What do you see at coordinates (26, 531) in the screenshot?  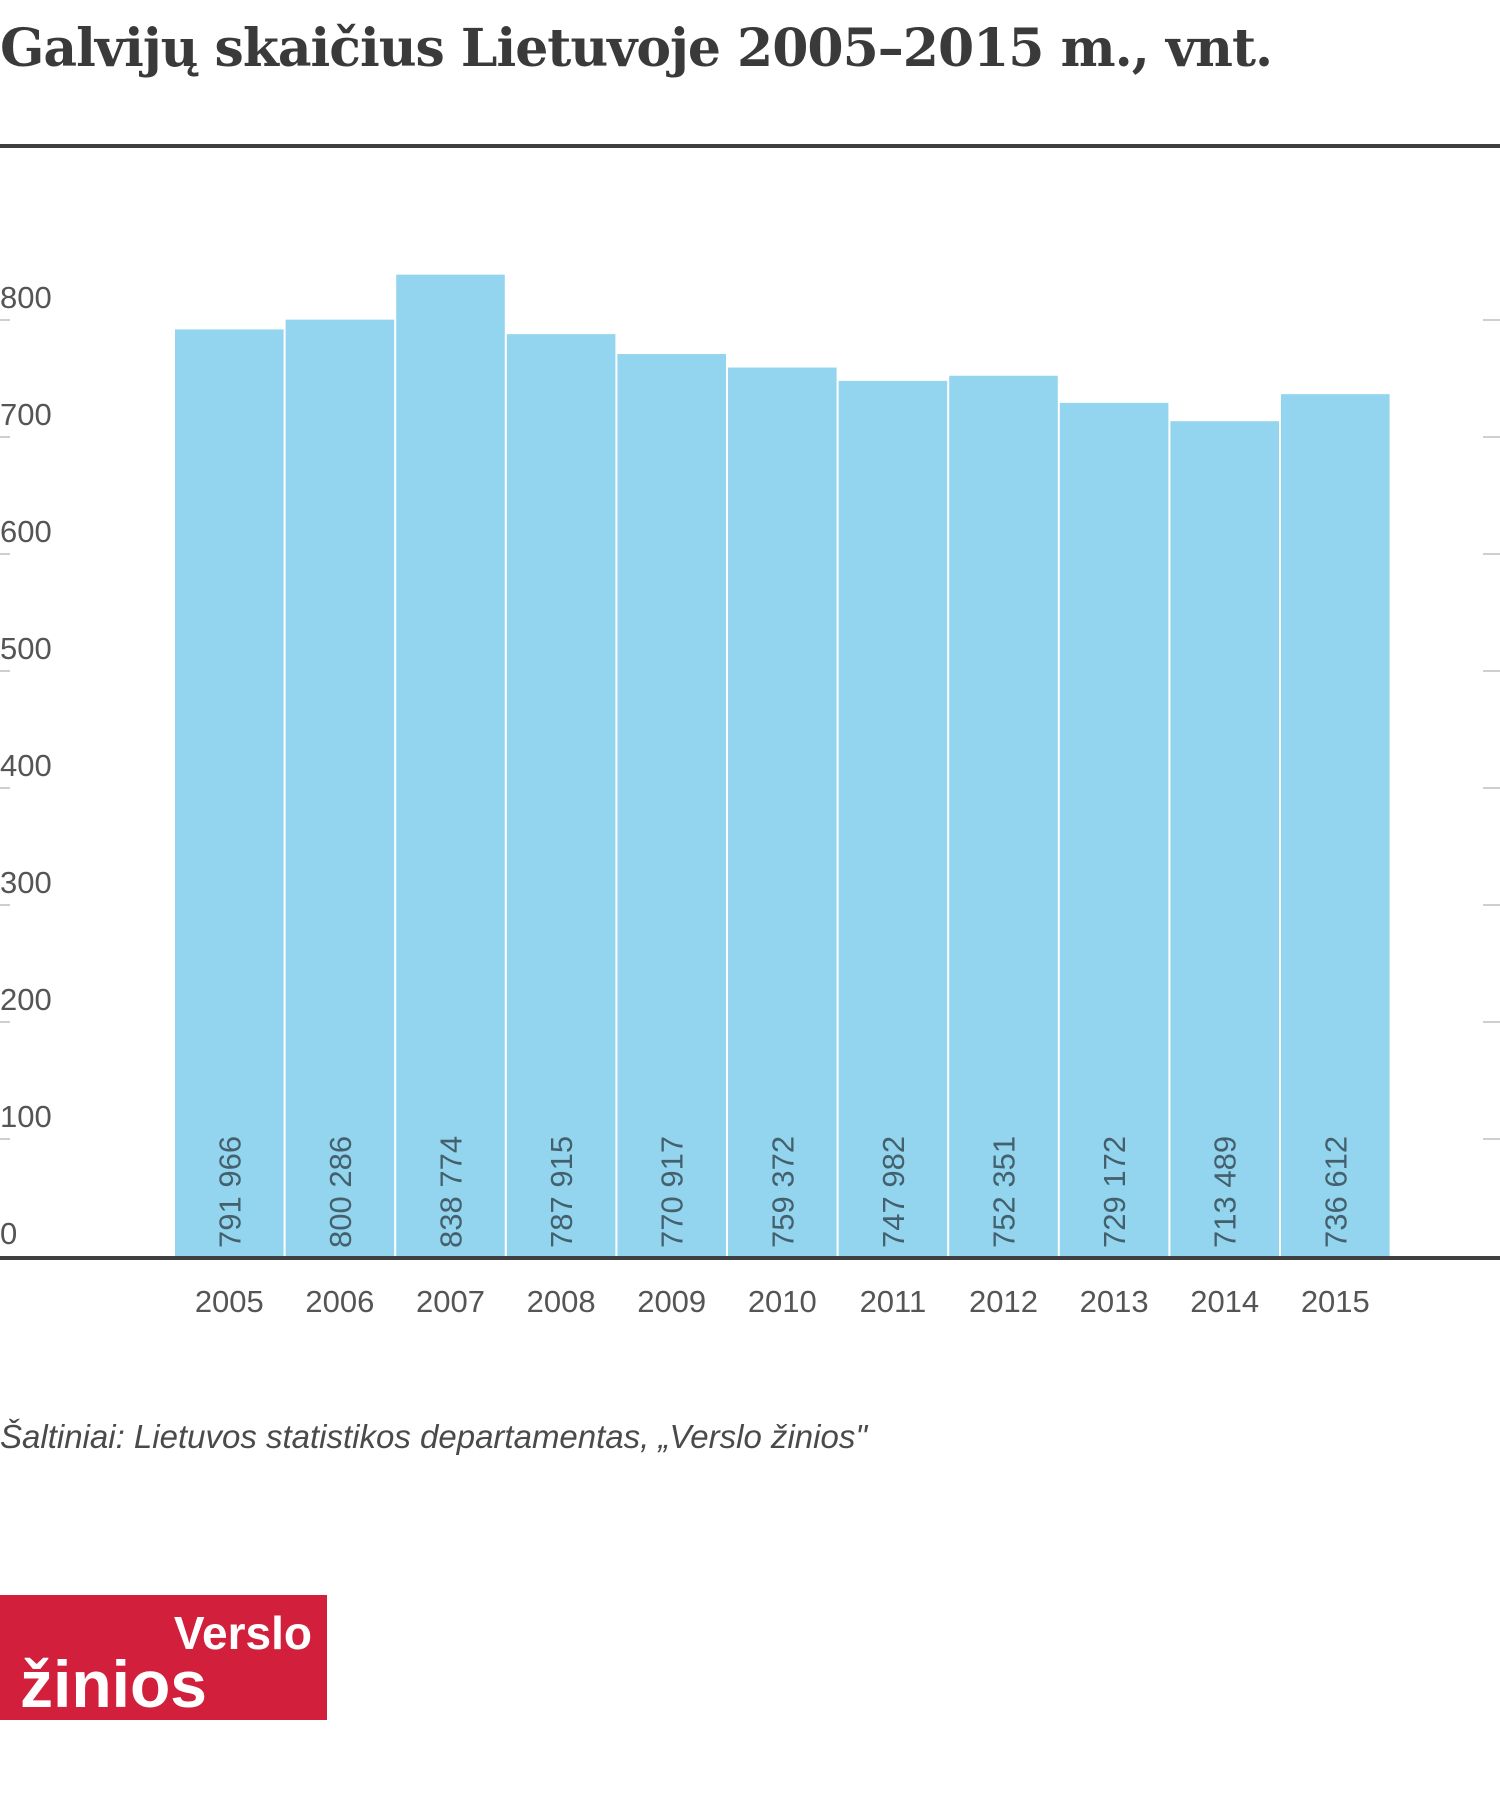 I see `y-tick-label: 600` at bounding box center [26, 531].